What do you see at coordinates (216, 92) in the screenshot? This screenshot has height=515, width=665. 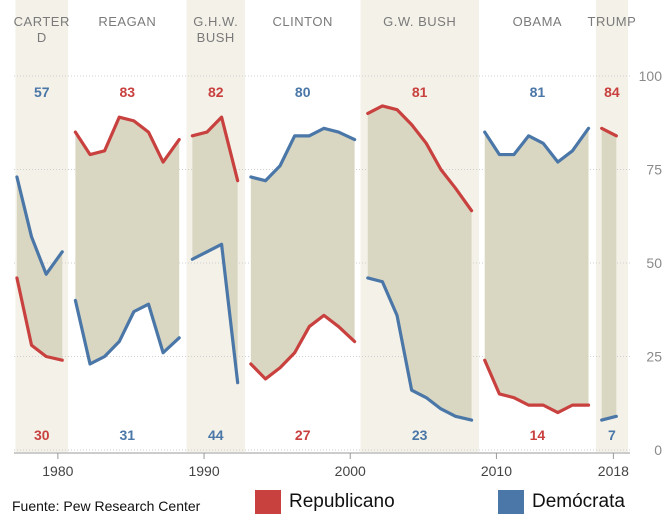 I see `top-value-label-2: 82` at bounding box center [216, 92].